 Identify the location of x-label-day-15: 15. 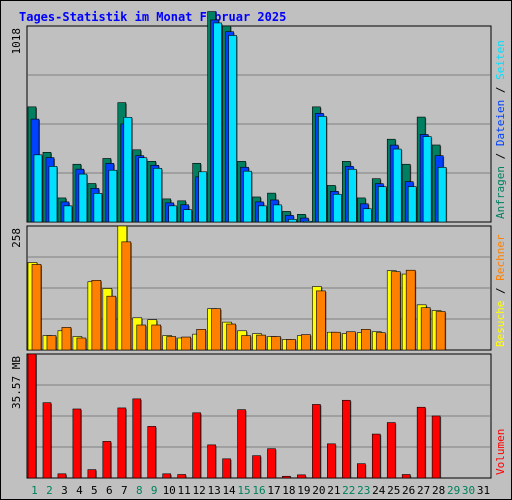
(243, 490).